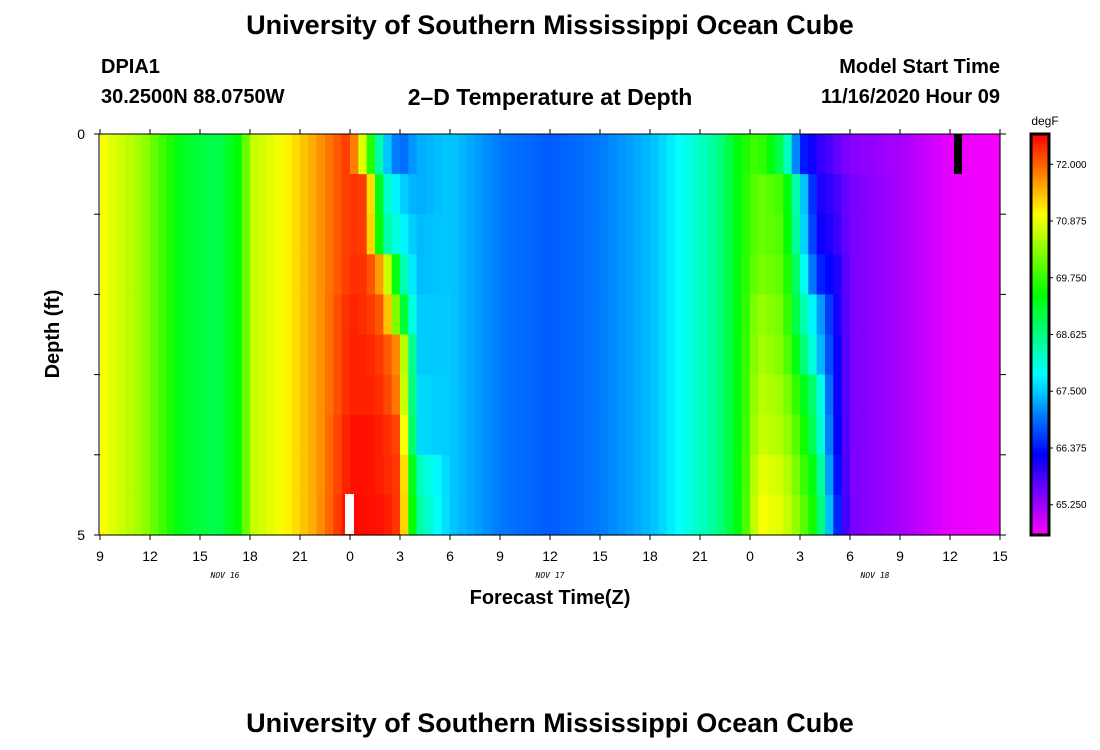 The image size is (1100, 750). Describe the element at coordinates (250, 556) in the screenshot. I see `x-tick-label: 18` at that location.